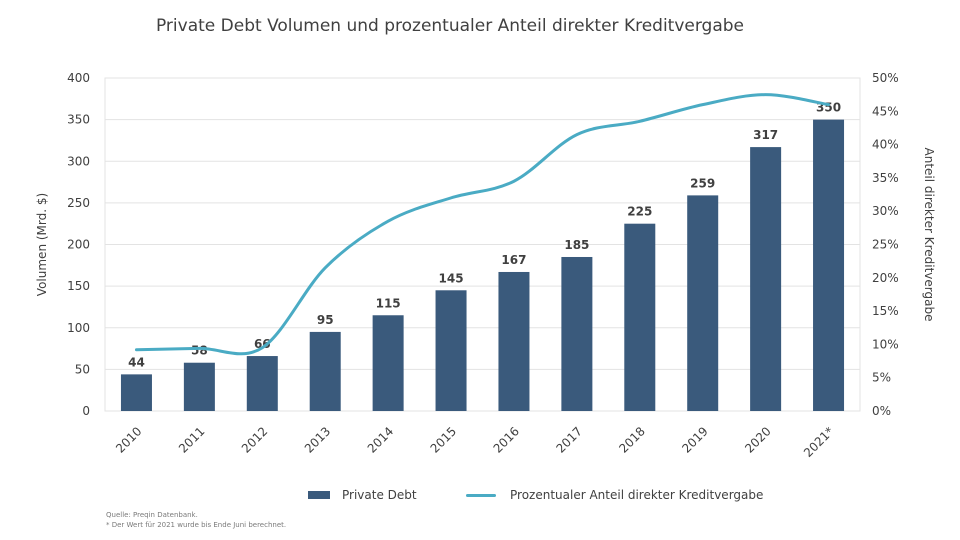 This screenshot has height=540, width=960. What do you see at coordinates (451, 278) in the screenshot?
I see `bar-data-label: 145` at bounding box center [451, 278].